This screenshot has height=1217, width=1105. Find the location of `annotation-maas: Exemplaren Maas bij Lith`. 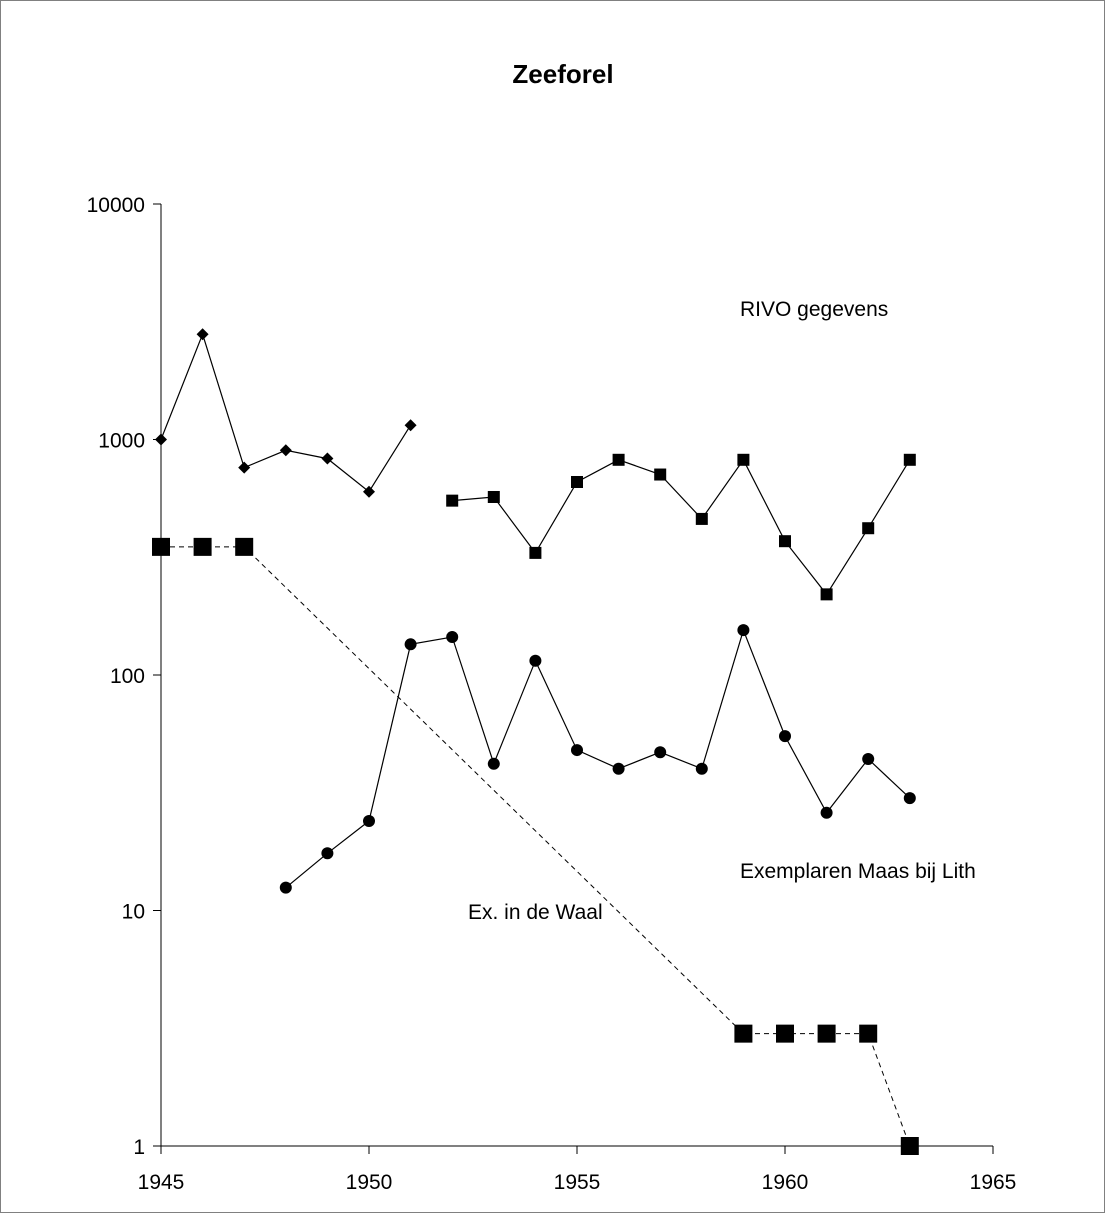

annotation-maas: Exemplaren Maas bij Lith is located at coordinates (858, 871).